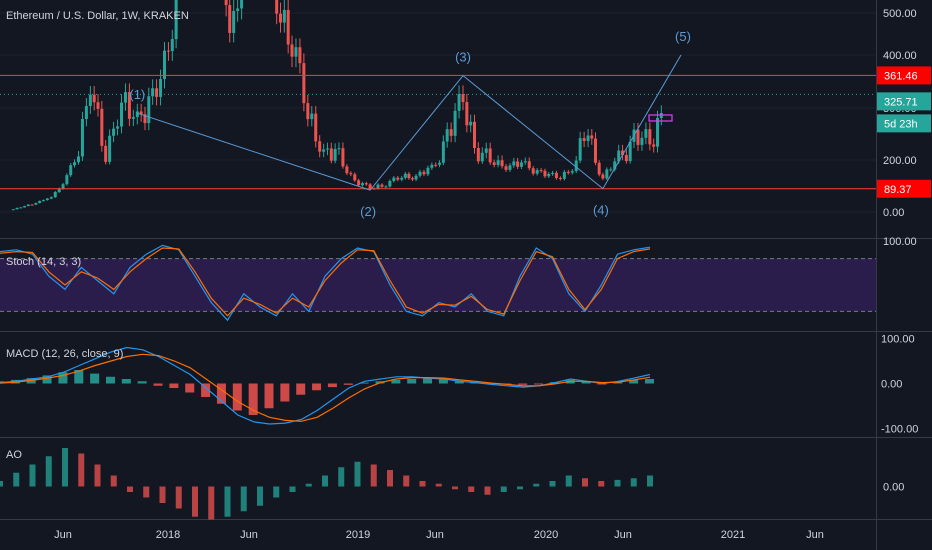 This screenshot has height=550, width=932. What do you see at coordinates (898, 190) in the screenshot?
I see `badge-support: 89.37` at bounding box center [898, 190].